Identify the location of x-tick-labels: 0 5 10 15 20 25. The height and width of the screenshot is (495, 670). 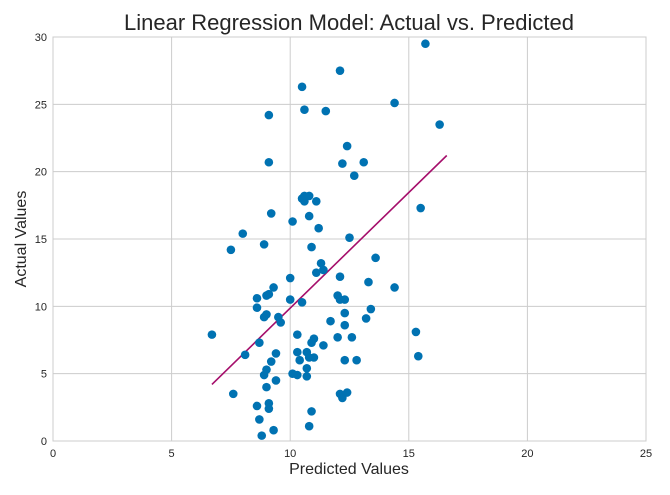
(351, 454).